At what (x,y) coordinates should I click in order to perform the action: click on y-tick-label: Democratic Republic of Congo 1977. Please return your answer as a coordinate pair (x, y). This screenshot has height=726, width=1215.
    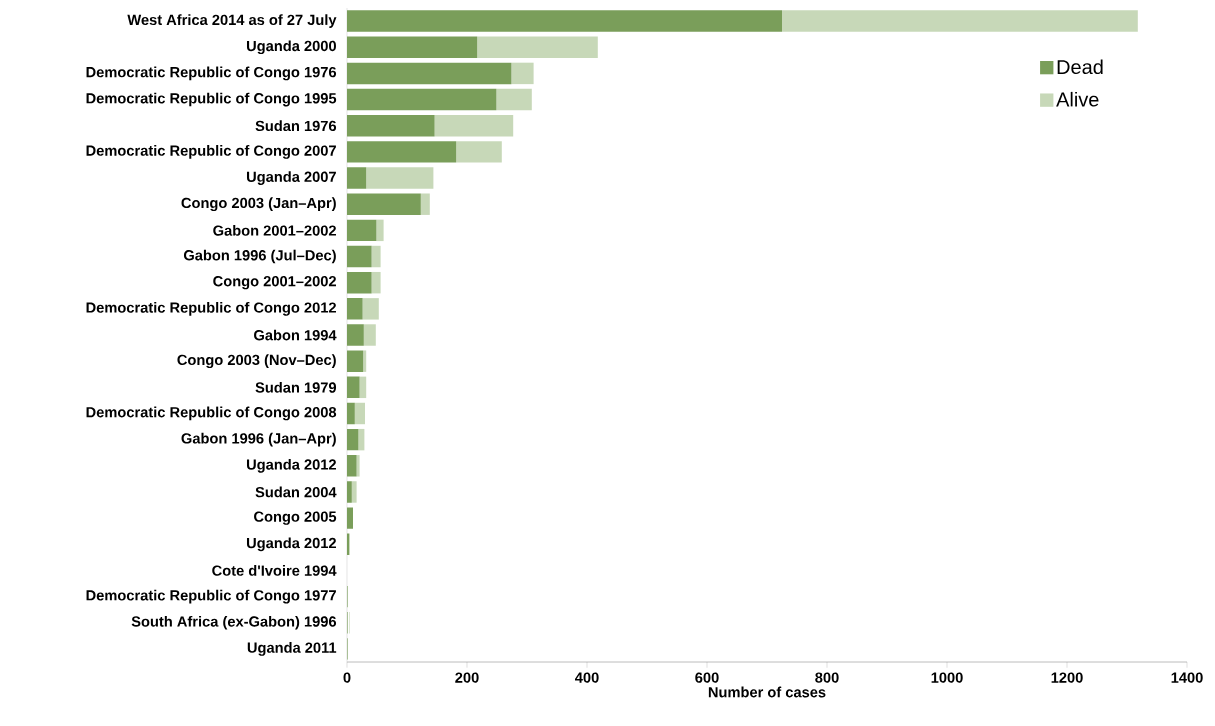
    Looking at the image, I should click on (211, 596).